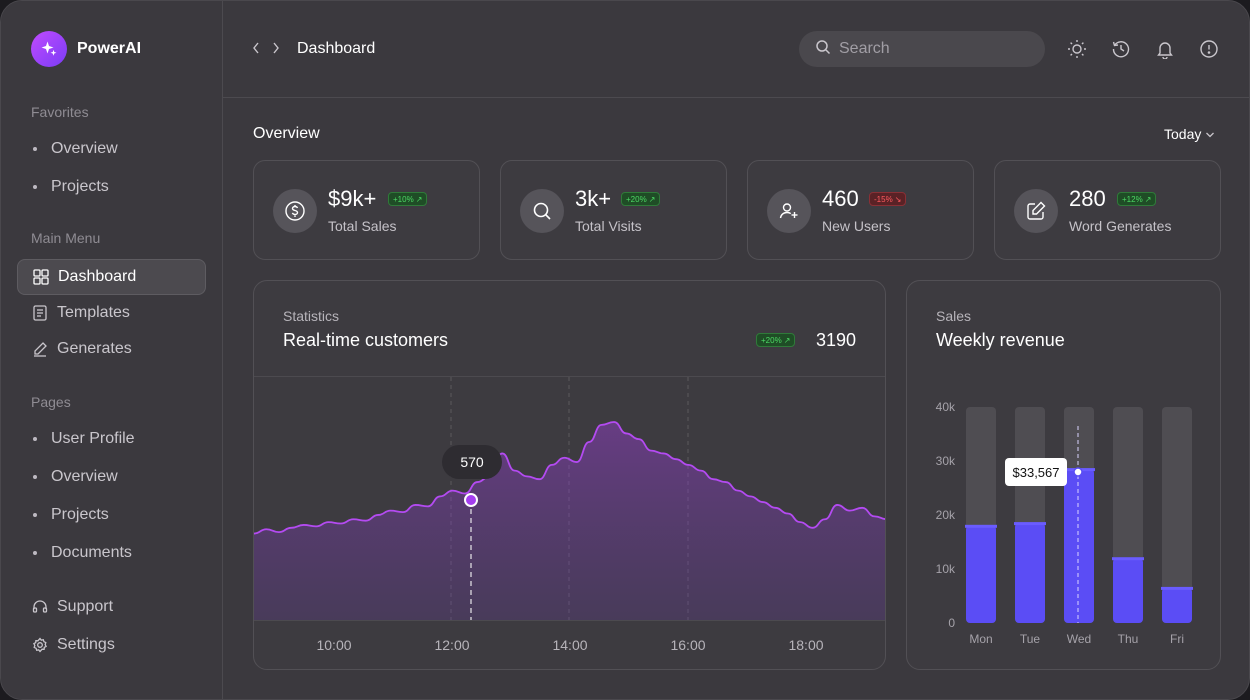 Image resolution: width=1250 pixels, height=700 pixels. I want to click on nav-label: Templates, so click(93, 312).